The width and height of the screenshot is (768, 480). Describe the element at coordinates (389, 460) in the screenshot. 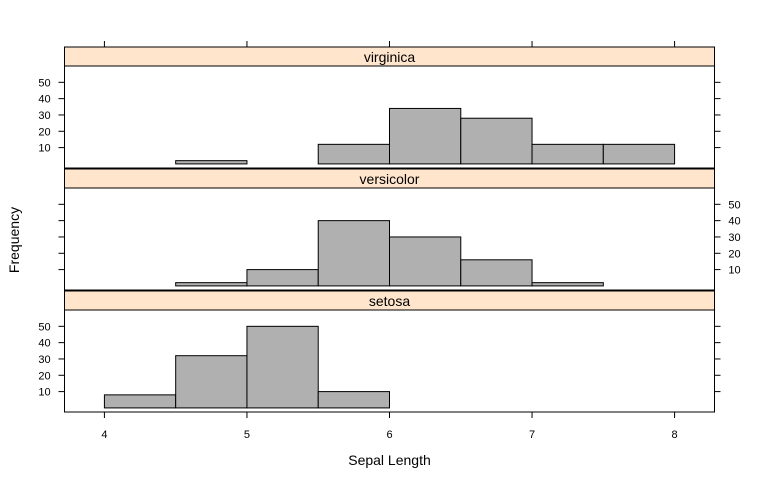

I see `x-axis-title: Sepal Length` at that location.